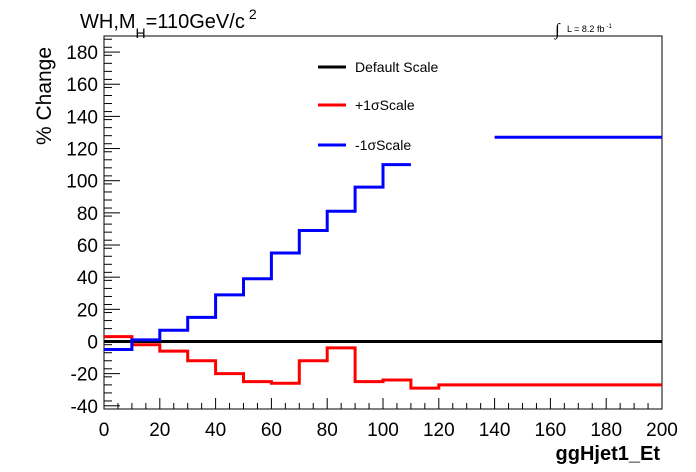 This screenshot has height=472, width=696. Describe the element at coordinates (87, 214) in the screenshot. I see `y-tick-label: 80` at that location.